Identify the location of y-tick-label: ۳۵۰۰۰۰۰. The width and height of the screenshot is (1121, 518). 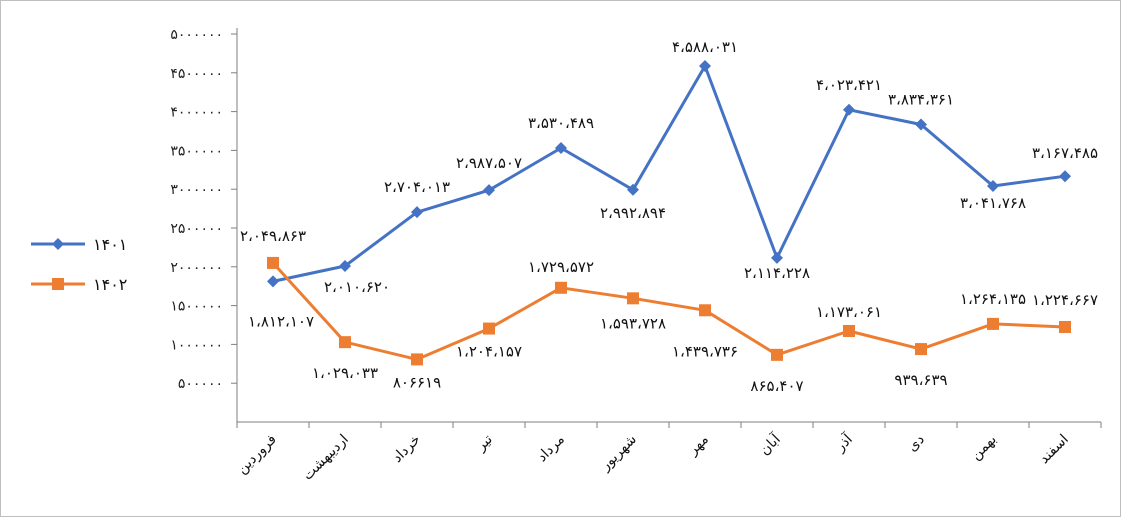
(196, 151).